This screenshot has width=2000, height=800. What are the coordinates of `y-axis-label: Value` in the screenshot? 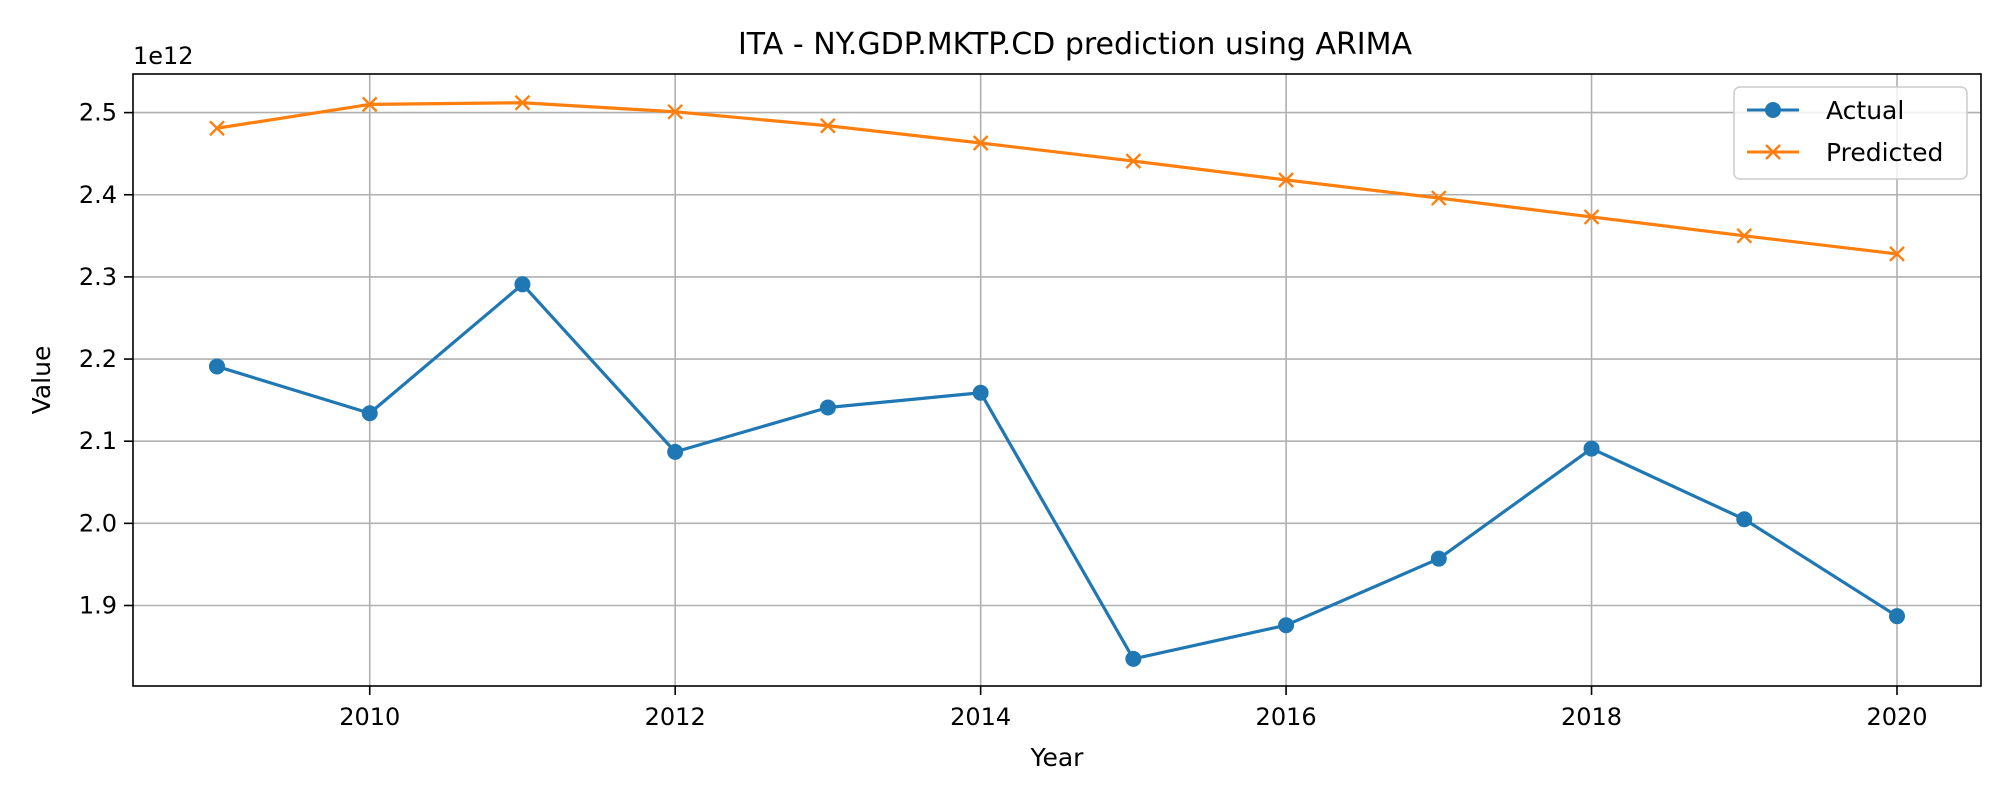 It's located at (41, 380).